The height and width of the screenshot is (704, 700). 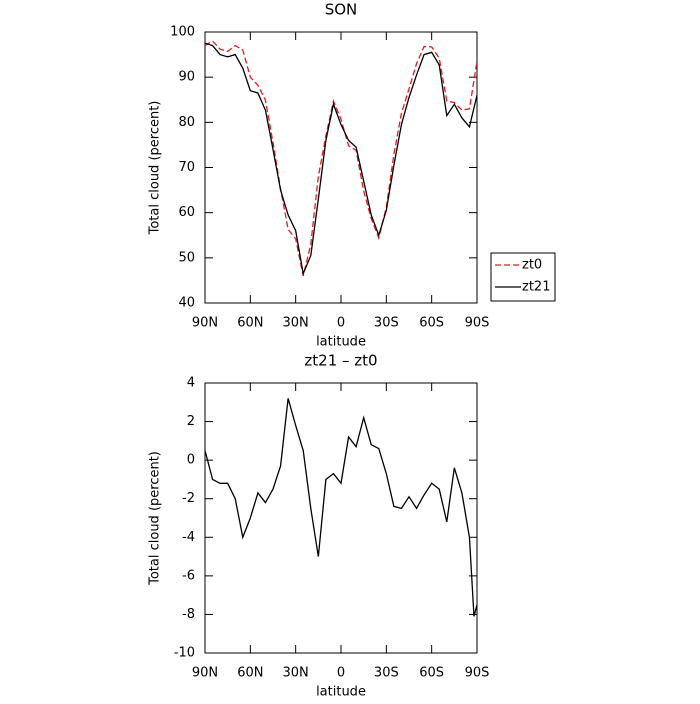 What do you see at coordinates (523, 277) in the screenshot?
I see `legend-box` at bounding box center [523, 277].